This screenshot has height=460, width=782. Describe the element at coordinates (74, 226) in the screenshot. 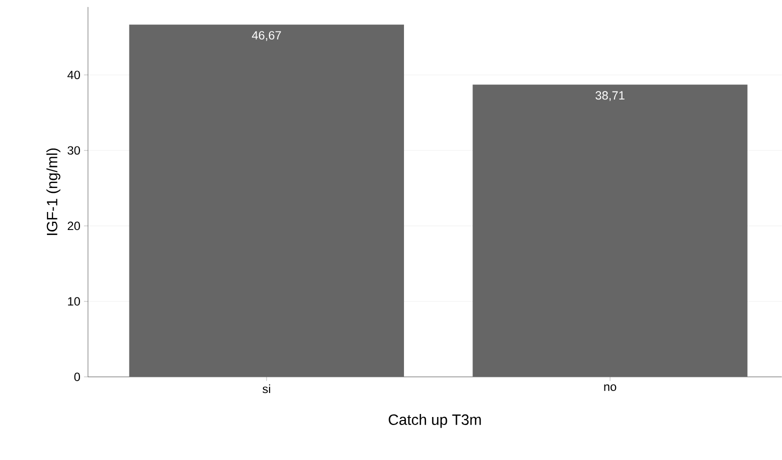

I see `y-tick-label: 20` at that location.